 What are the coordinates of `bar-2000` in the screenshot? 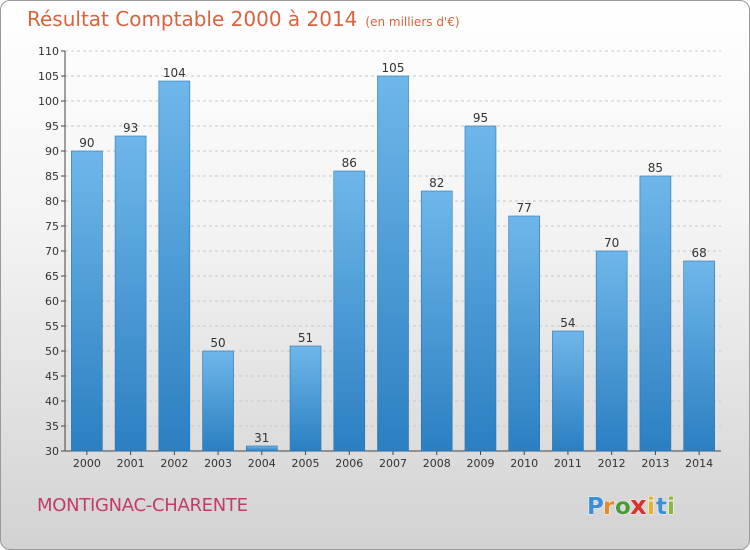 It's located at (87, 301).